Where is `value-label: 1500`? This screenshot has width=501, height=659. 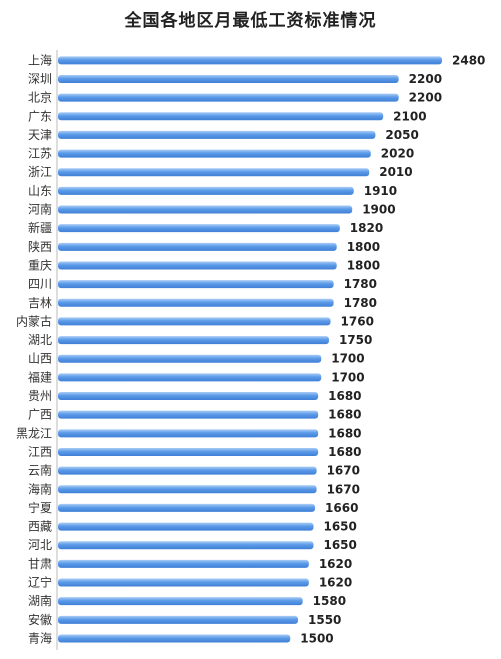 value-label: 1500 is located at coordinates (316, 638).